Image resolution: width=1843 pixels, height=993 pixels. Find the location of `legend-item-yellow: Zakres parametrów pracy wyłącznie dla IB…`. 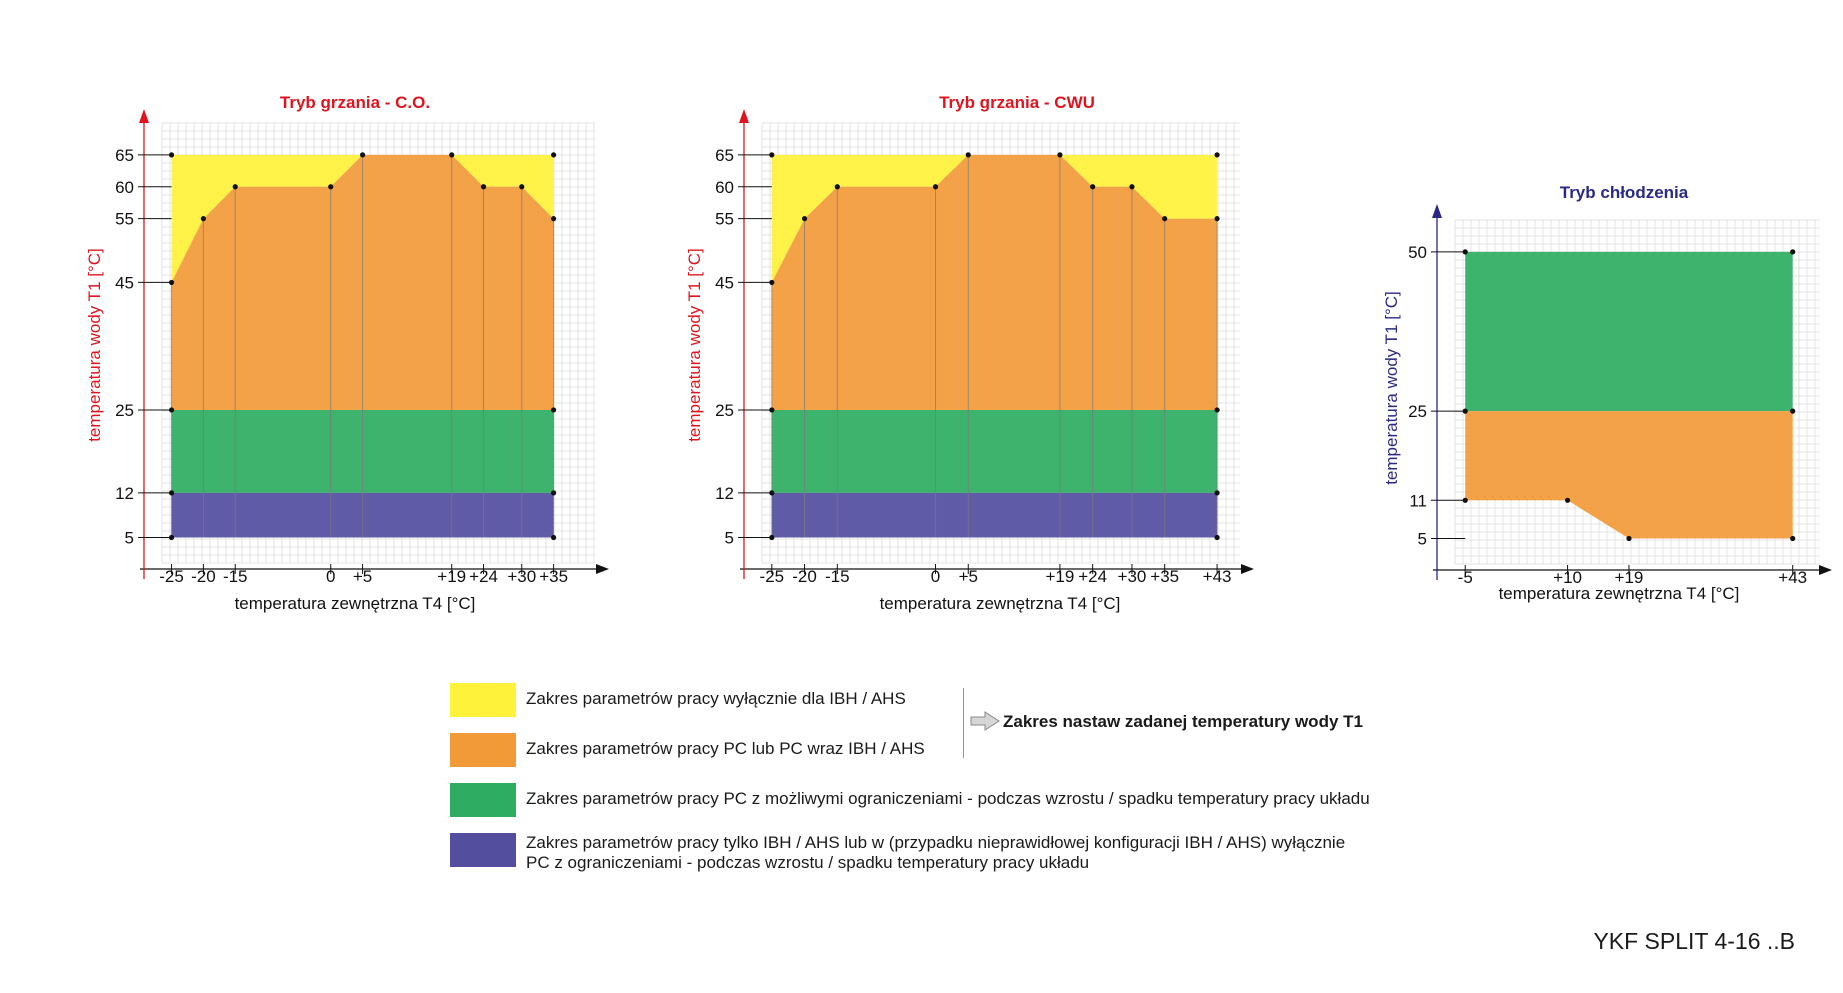

legend-item-yellow: Zakres parametrów pracy wyłącznie dla IB… is located at coordinates (678, 700).